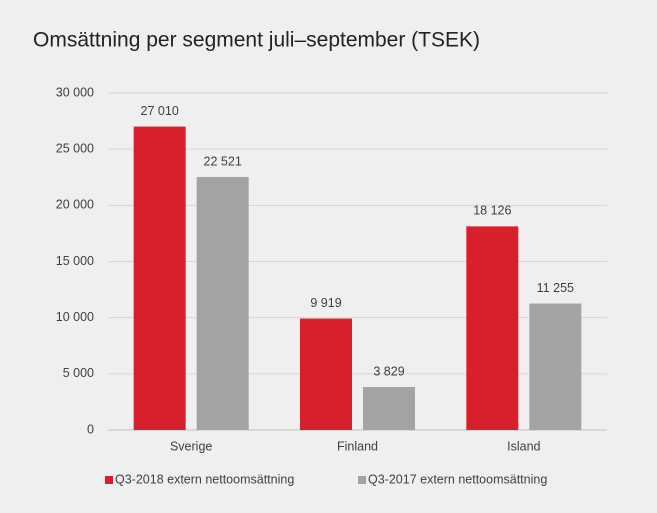 The width and height of the screenshot is (657, 513). I want to click on data-label: 27 010, so click(160, 111).